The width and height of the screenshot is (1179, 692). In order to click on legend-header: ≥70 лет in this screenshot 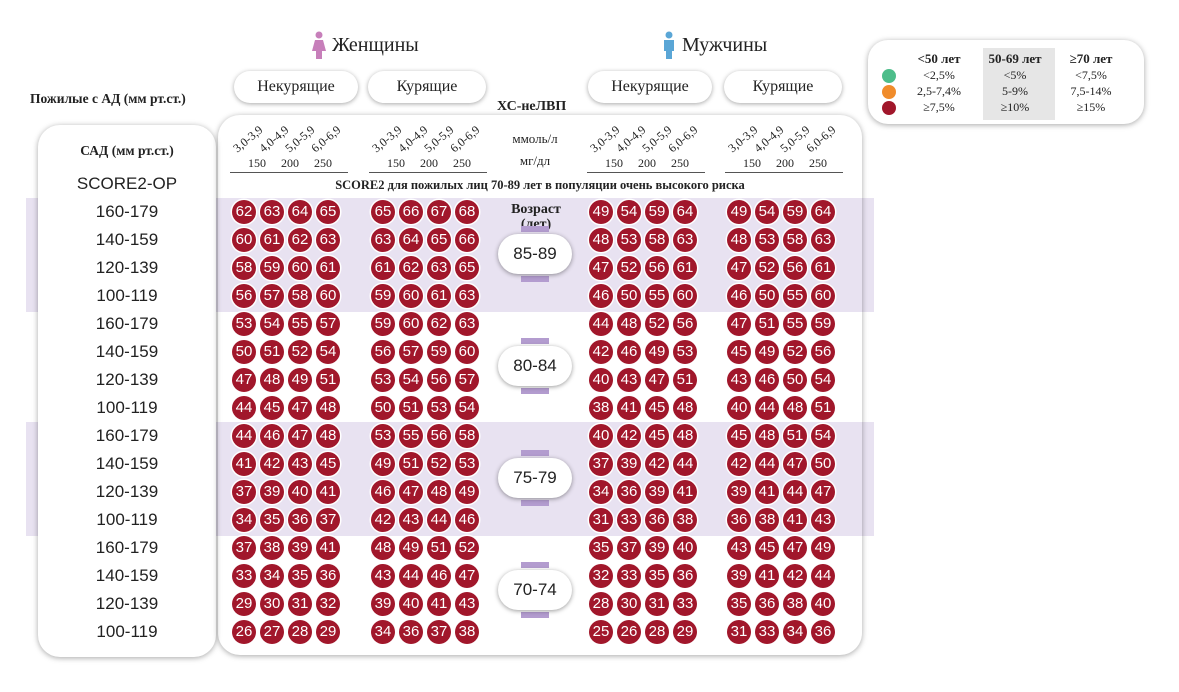, I will do `click(1091, 58)`.